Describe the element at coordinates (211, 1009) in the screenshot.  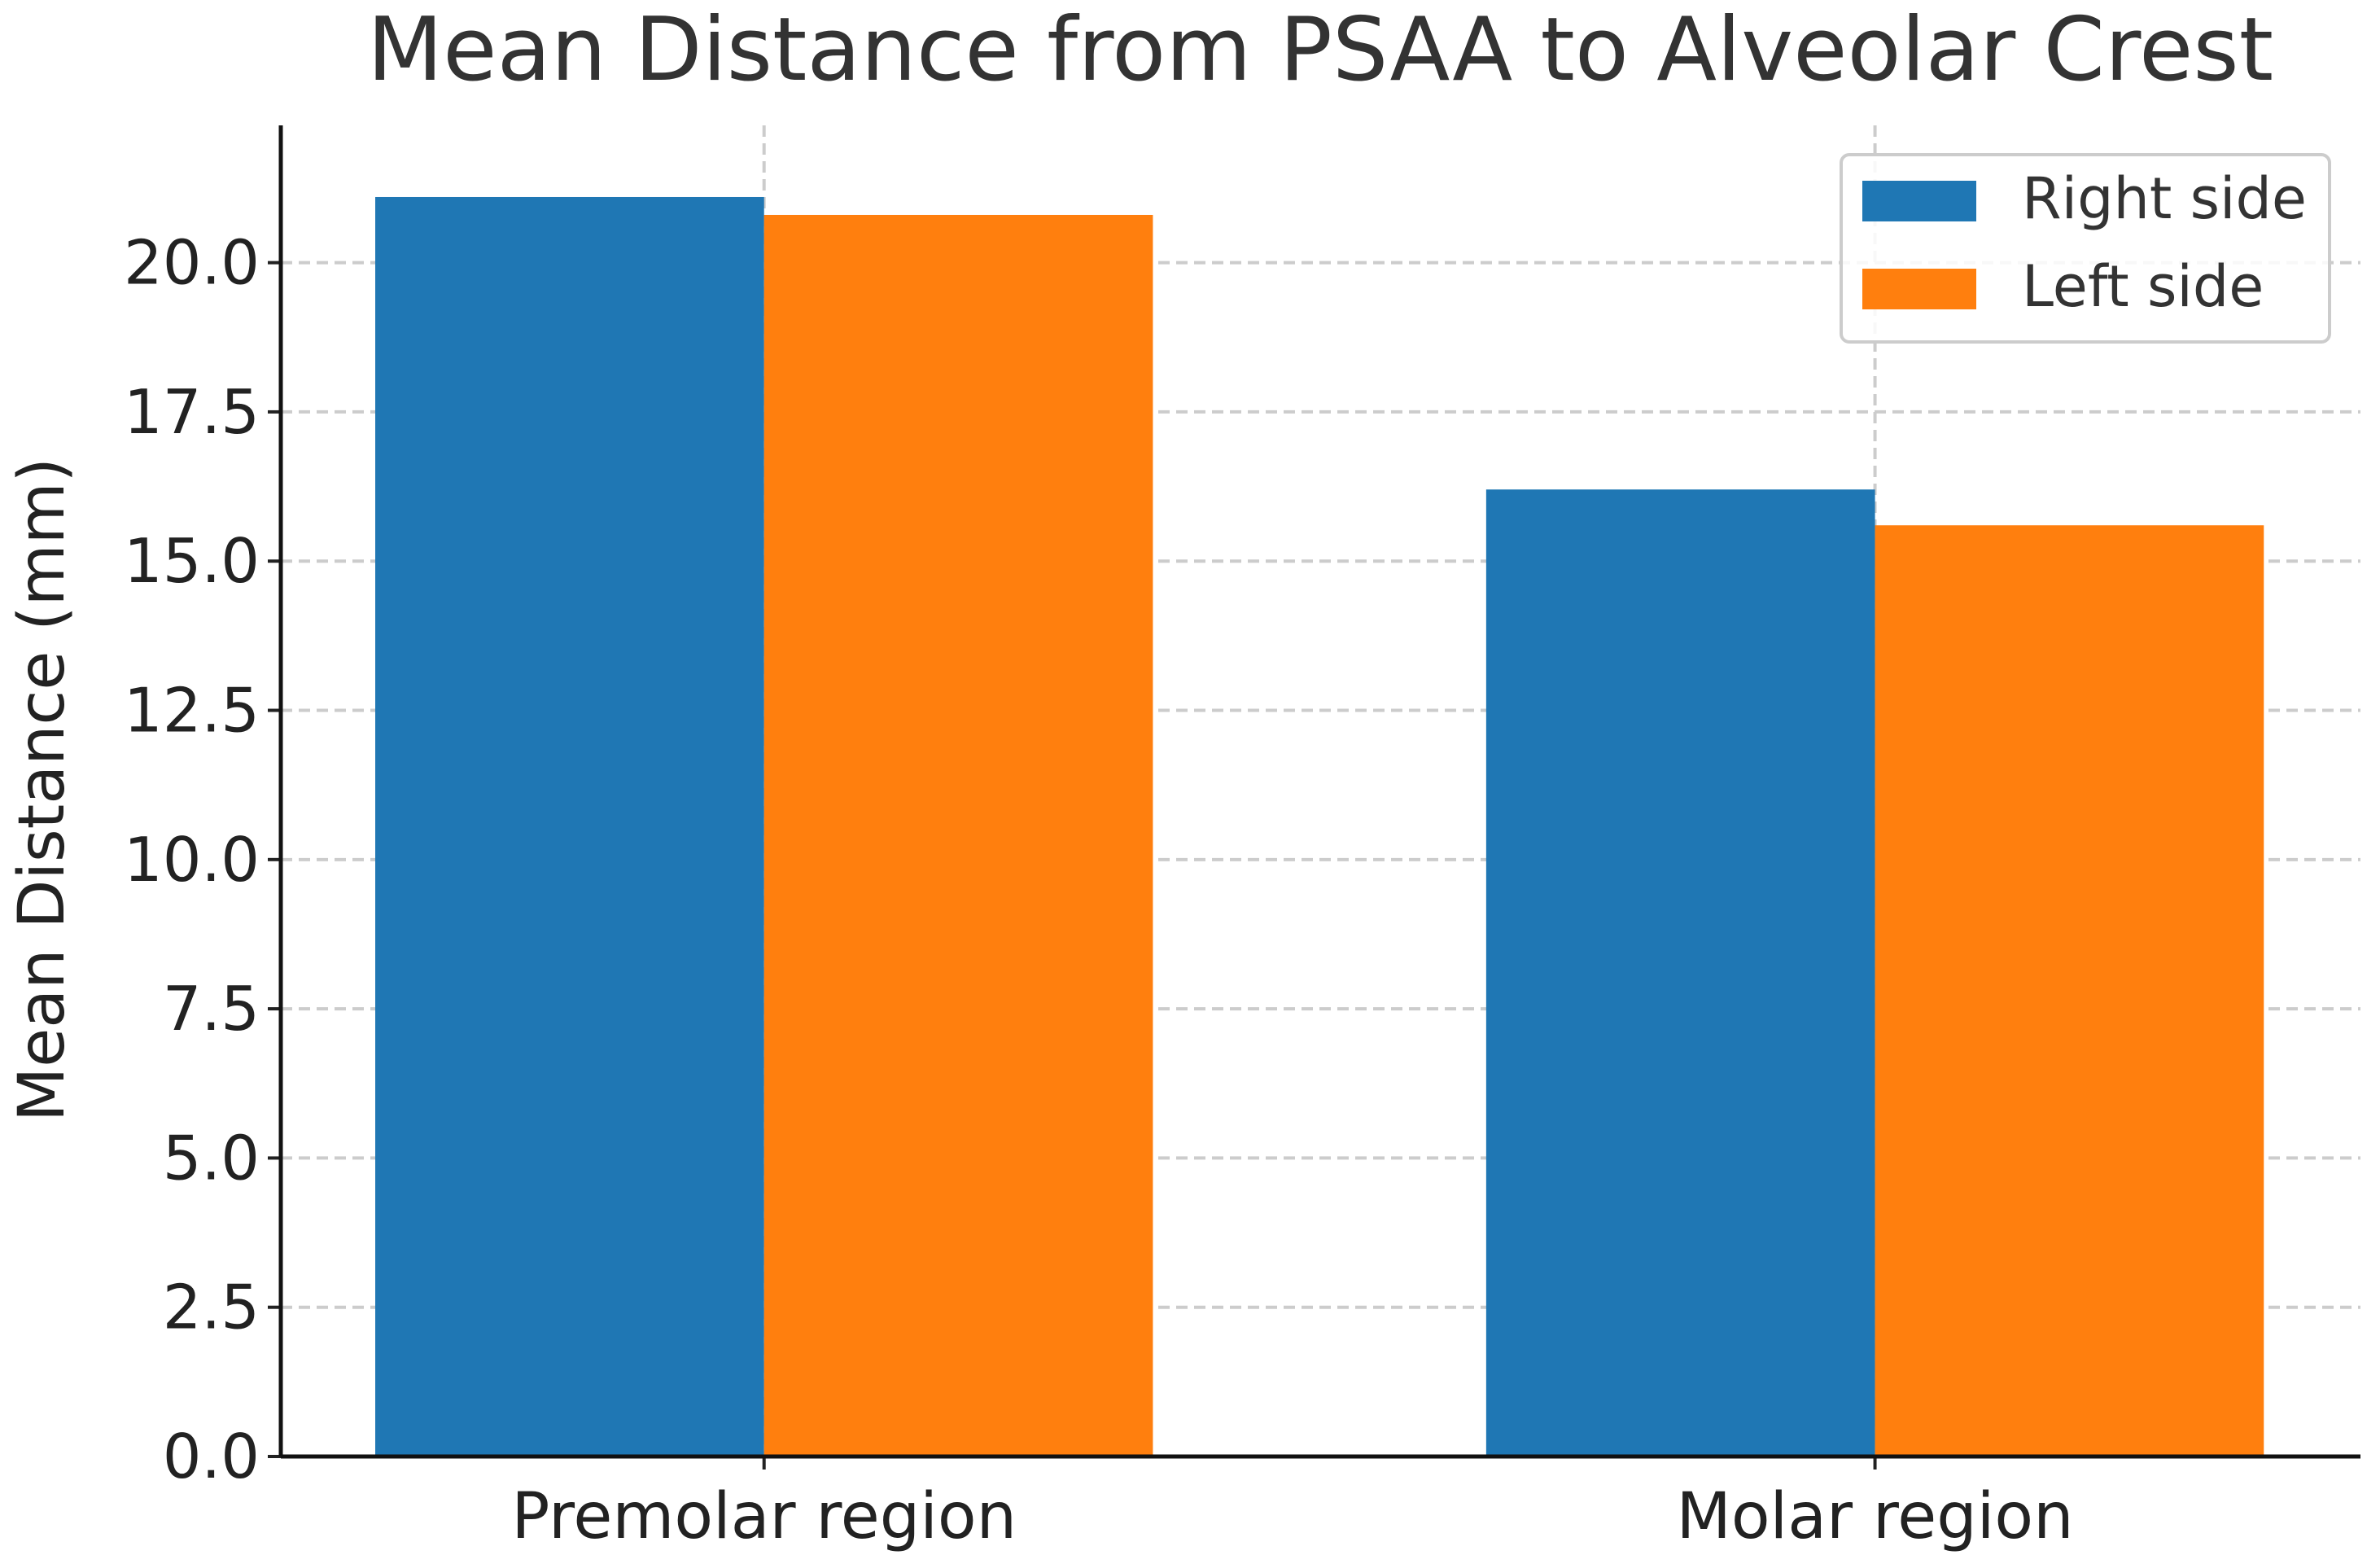
I see `y-tick-label: 7.5` at that location.